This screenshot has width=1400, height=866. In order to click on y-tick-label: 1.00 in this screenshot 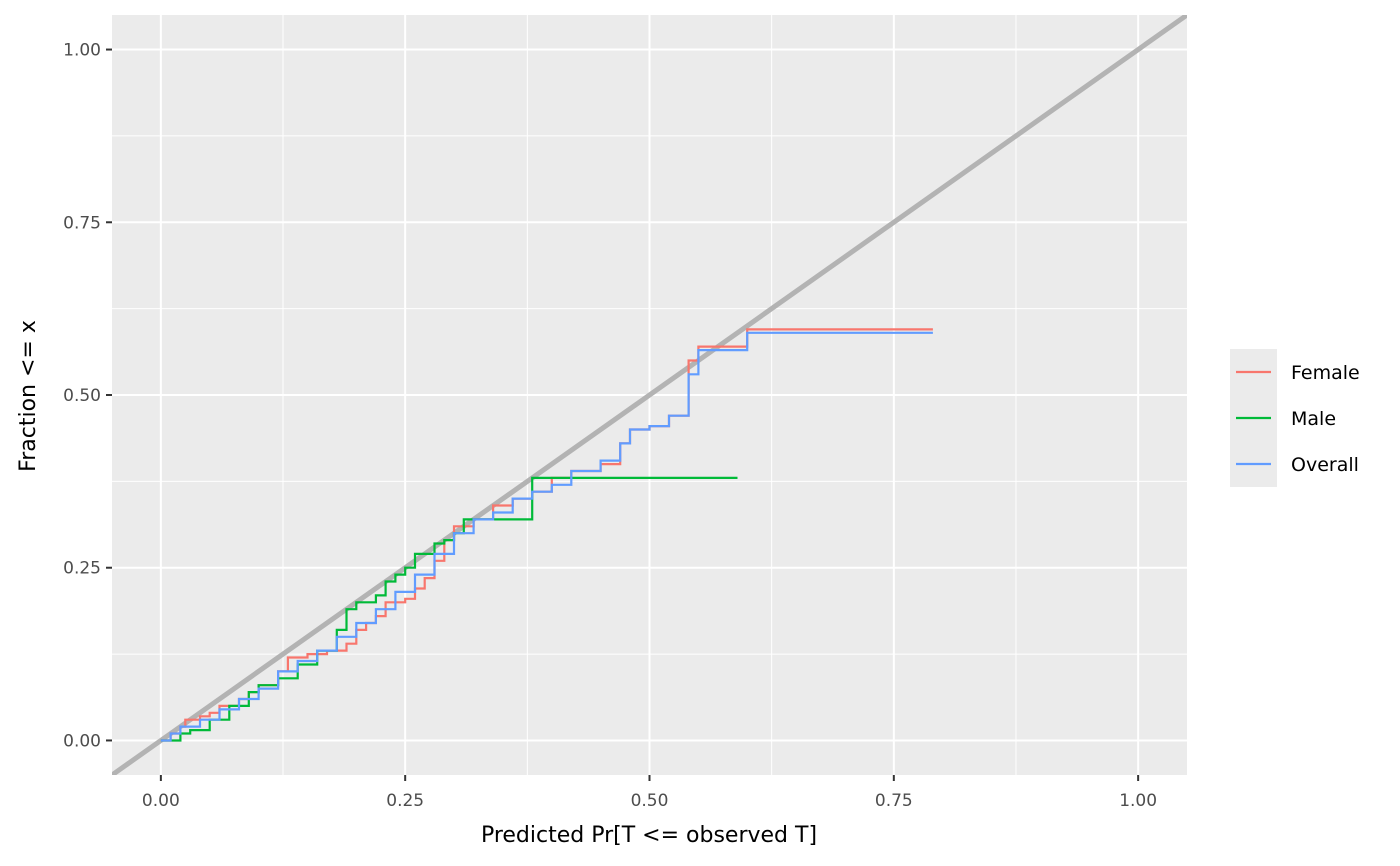, I will do `click(82, 51)`.